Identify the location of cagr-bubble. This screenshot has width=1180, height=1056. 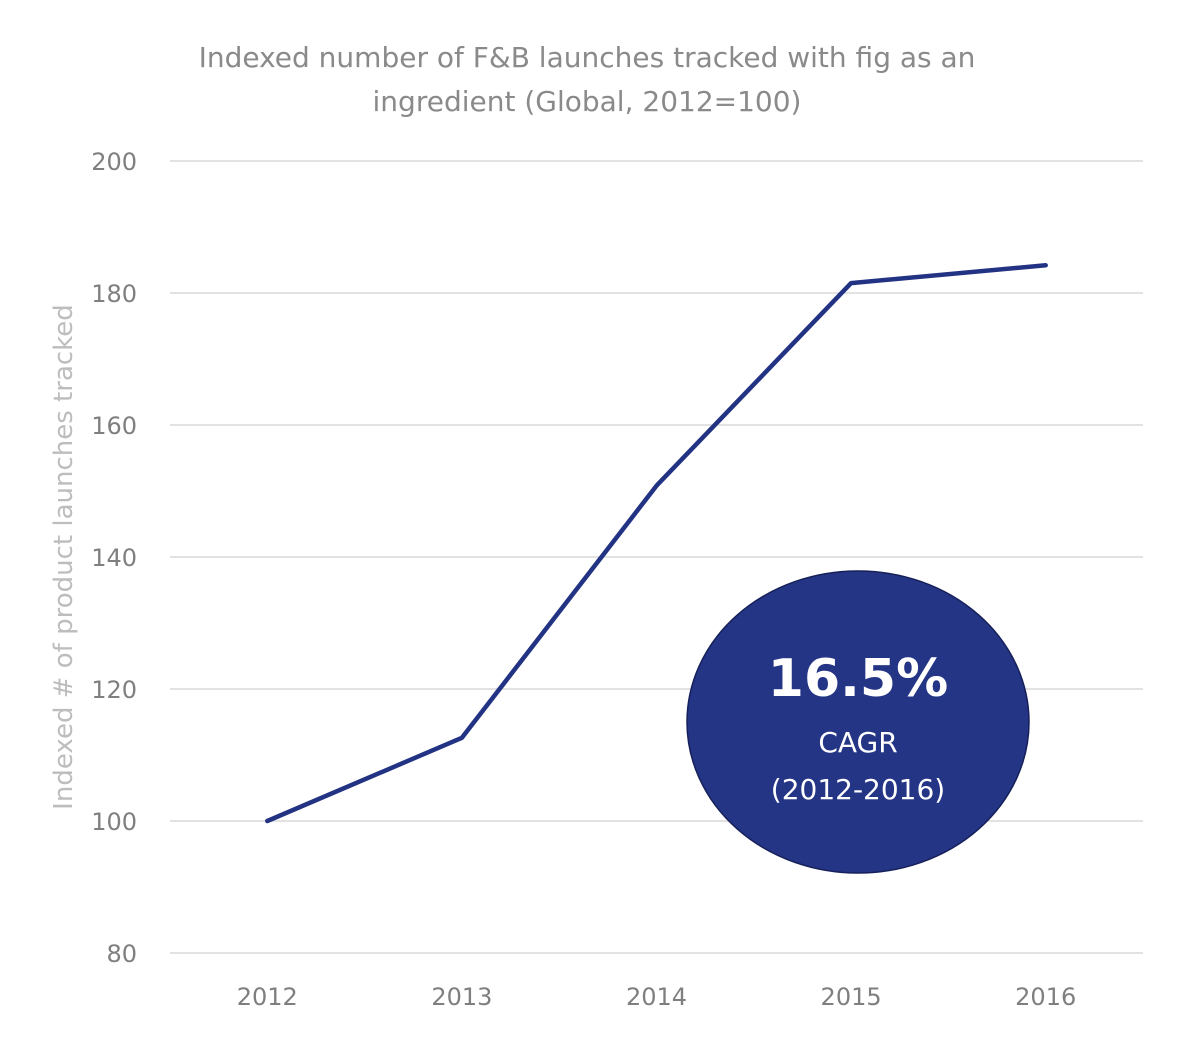
(858, 722).